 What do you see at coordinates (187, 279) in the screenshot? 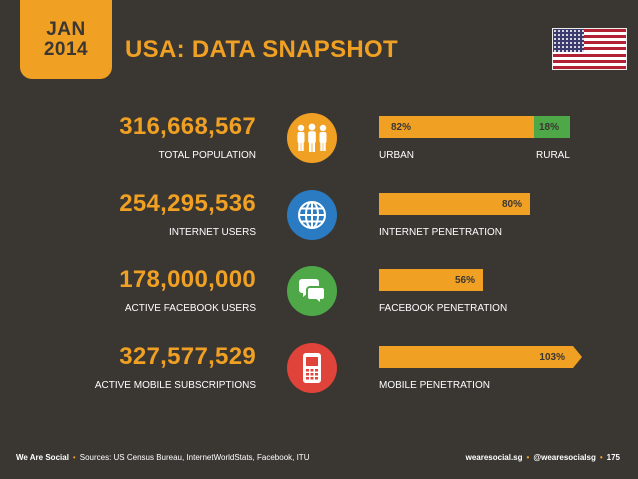
I see `facebook-users-value: 178,000,000` at bounding box center [187, 279].